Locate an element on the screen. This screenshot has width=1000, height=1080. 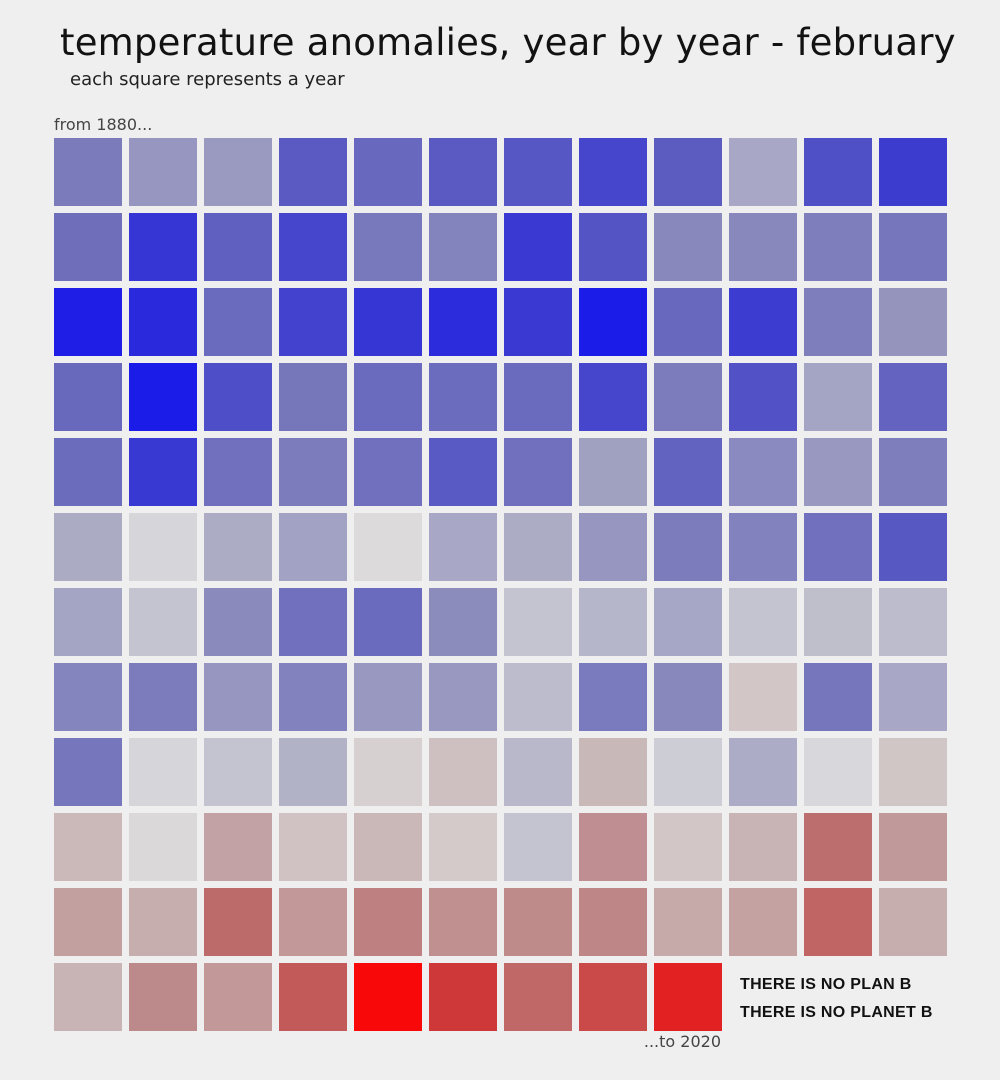
end-year-label: ...to 2020 is located at coordinates (682, 1041).